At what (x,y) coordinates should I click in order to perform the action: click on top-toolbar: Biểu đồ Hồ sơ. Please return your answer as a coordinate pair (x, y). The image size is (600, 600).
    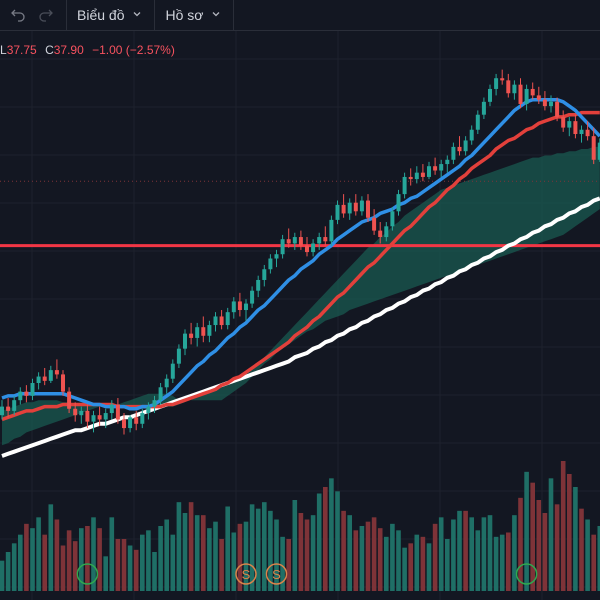
    Looking at the image, I should click on (300, 15).